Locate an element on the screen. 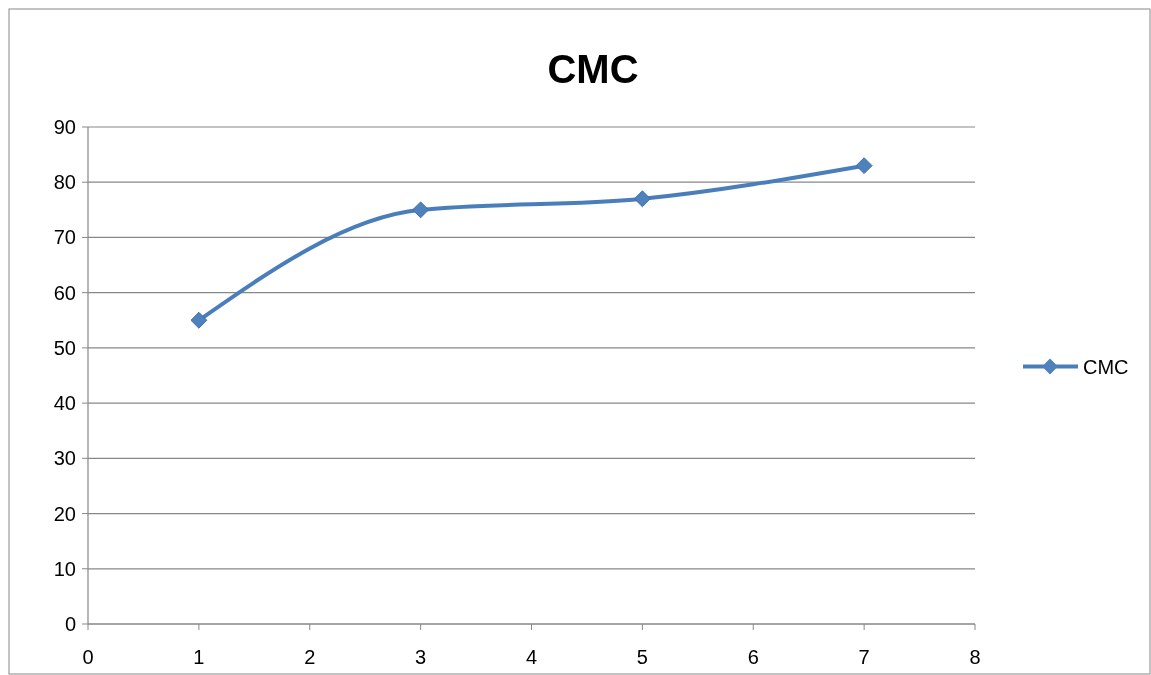 The image size is (1151, 675). x-tick-label: 8 is located at coordinates (975, 657).